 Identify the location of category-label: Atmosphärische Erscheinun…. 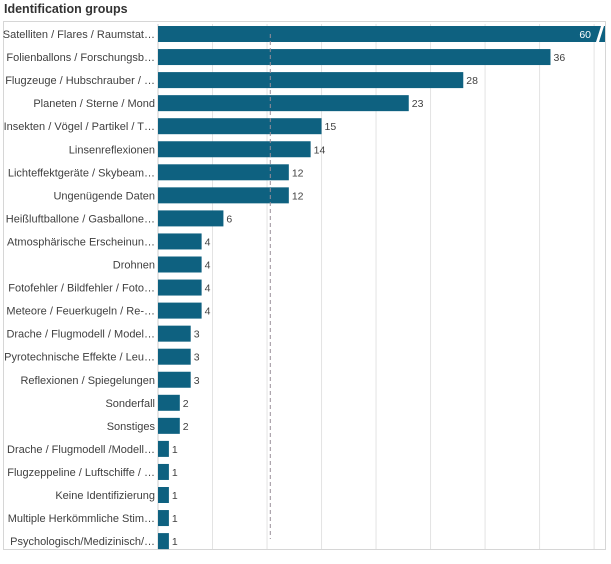
(81, 242).